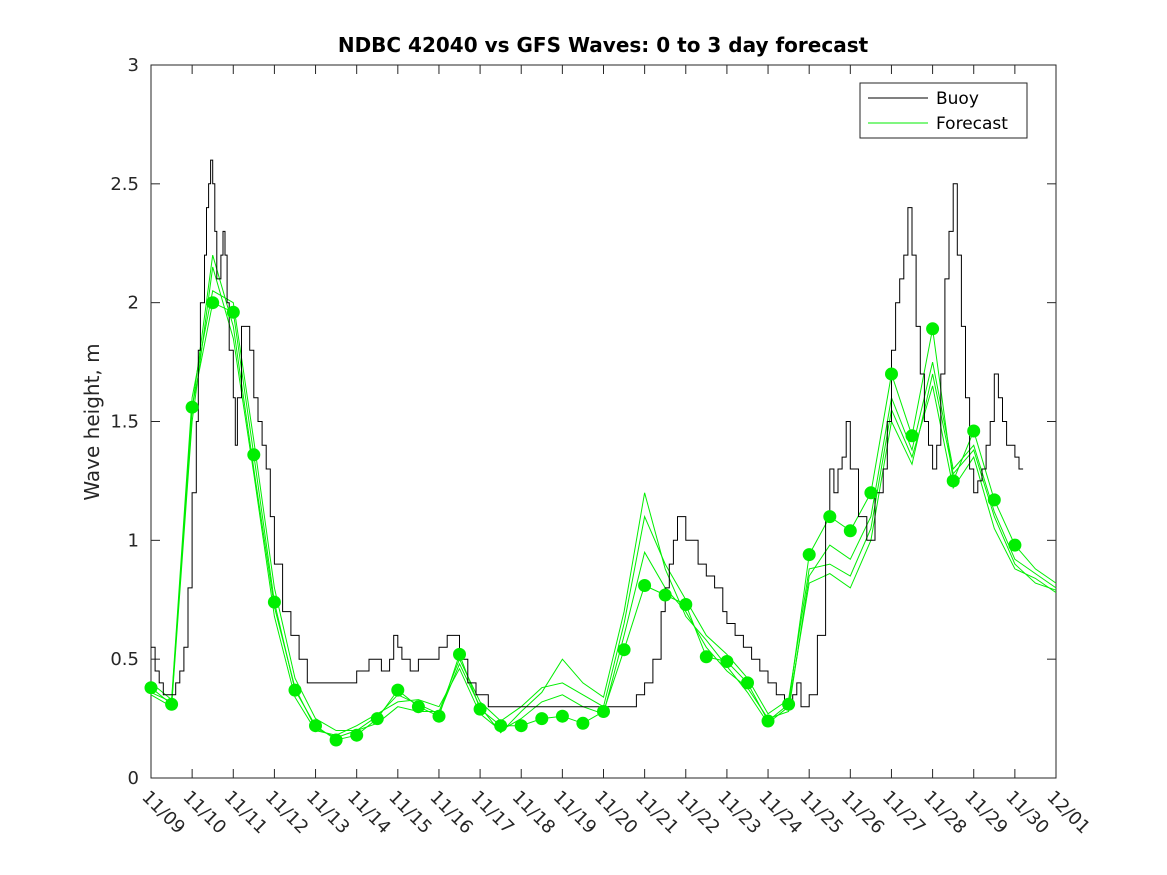 The image size is (1167, 875). I want to click on legend-buoy-label: Buoy, so click(957, 99).